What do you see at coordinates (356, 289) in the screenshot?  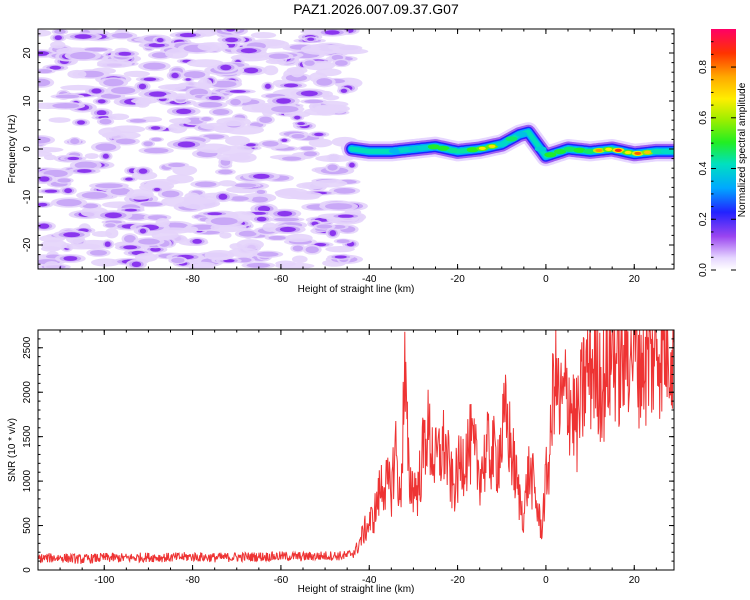 I see `spectrogram-xlabel: Height of straight line (km)` at bounding box center [356, 289].